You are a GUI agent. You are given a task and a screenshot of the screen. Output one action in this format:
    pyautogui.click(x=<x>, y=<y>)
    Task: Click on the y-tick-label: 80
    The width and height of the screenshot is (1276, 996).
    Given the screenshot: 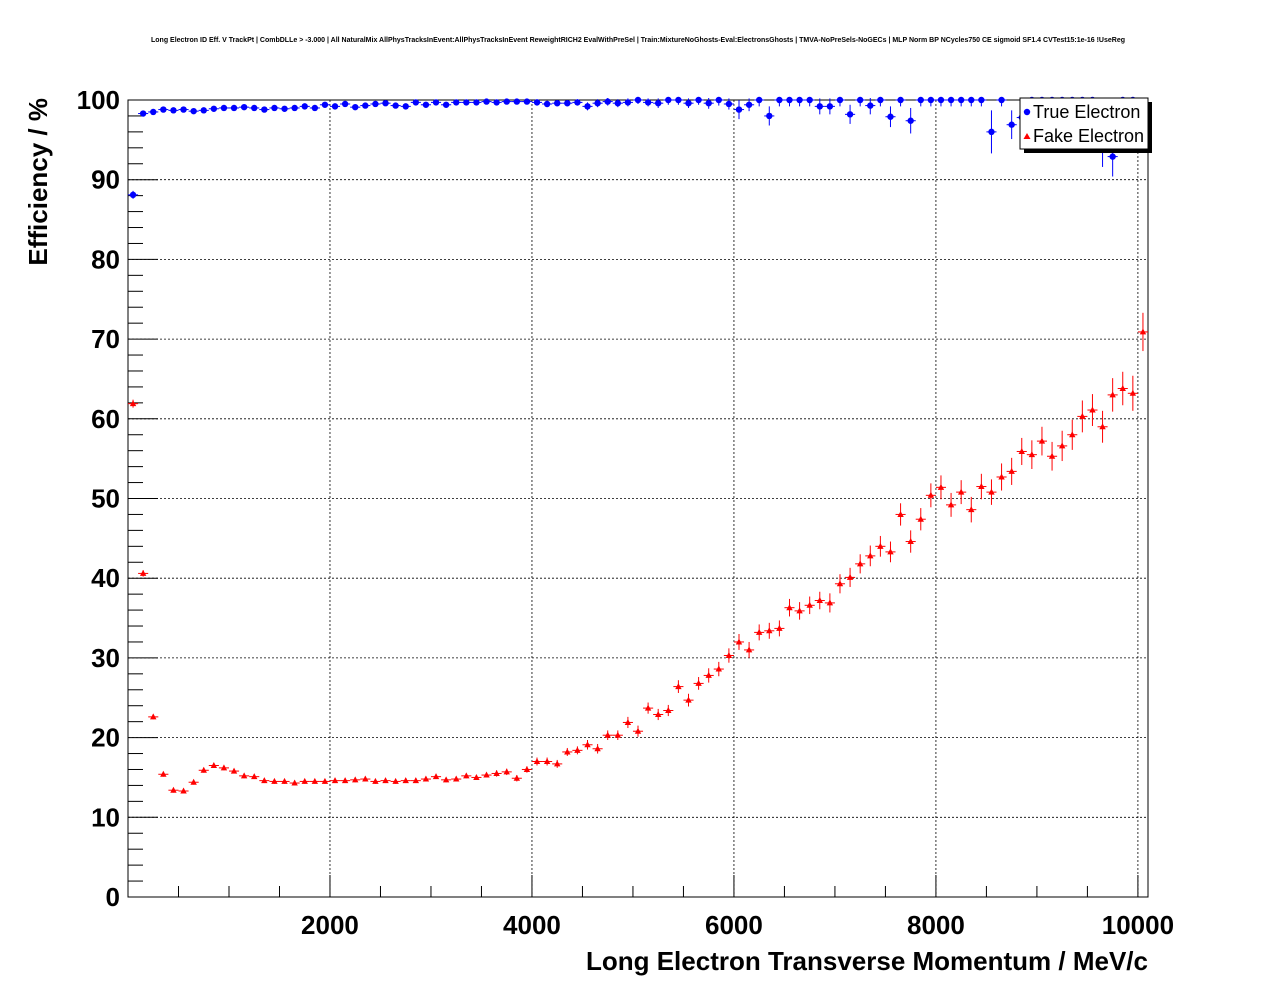 What is the action you would take?
    pyautogui.click(x=105, y=259)
    